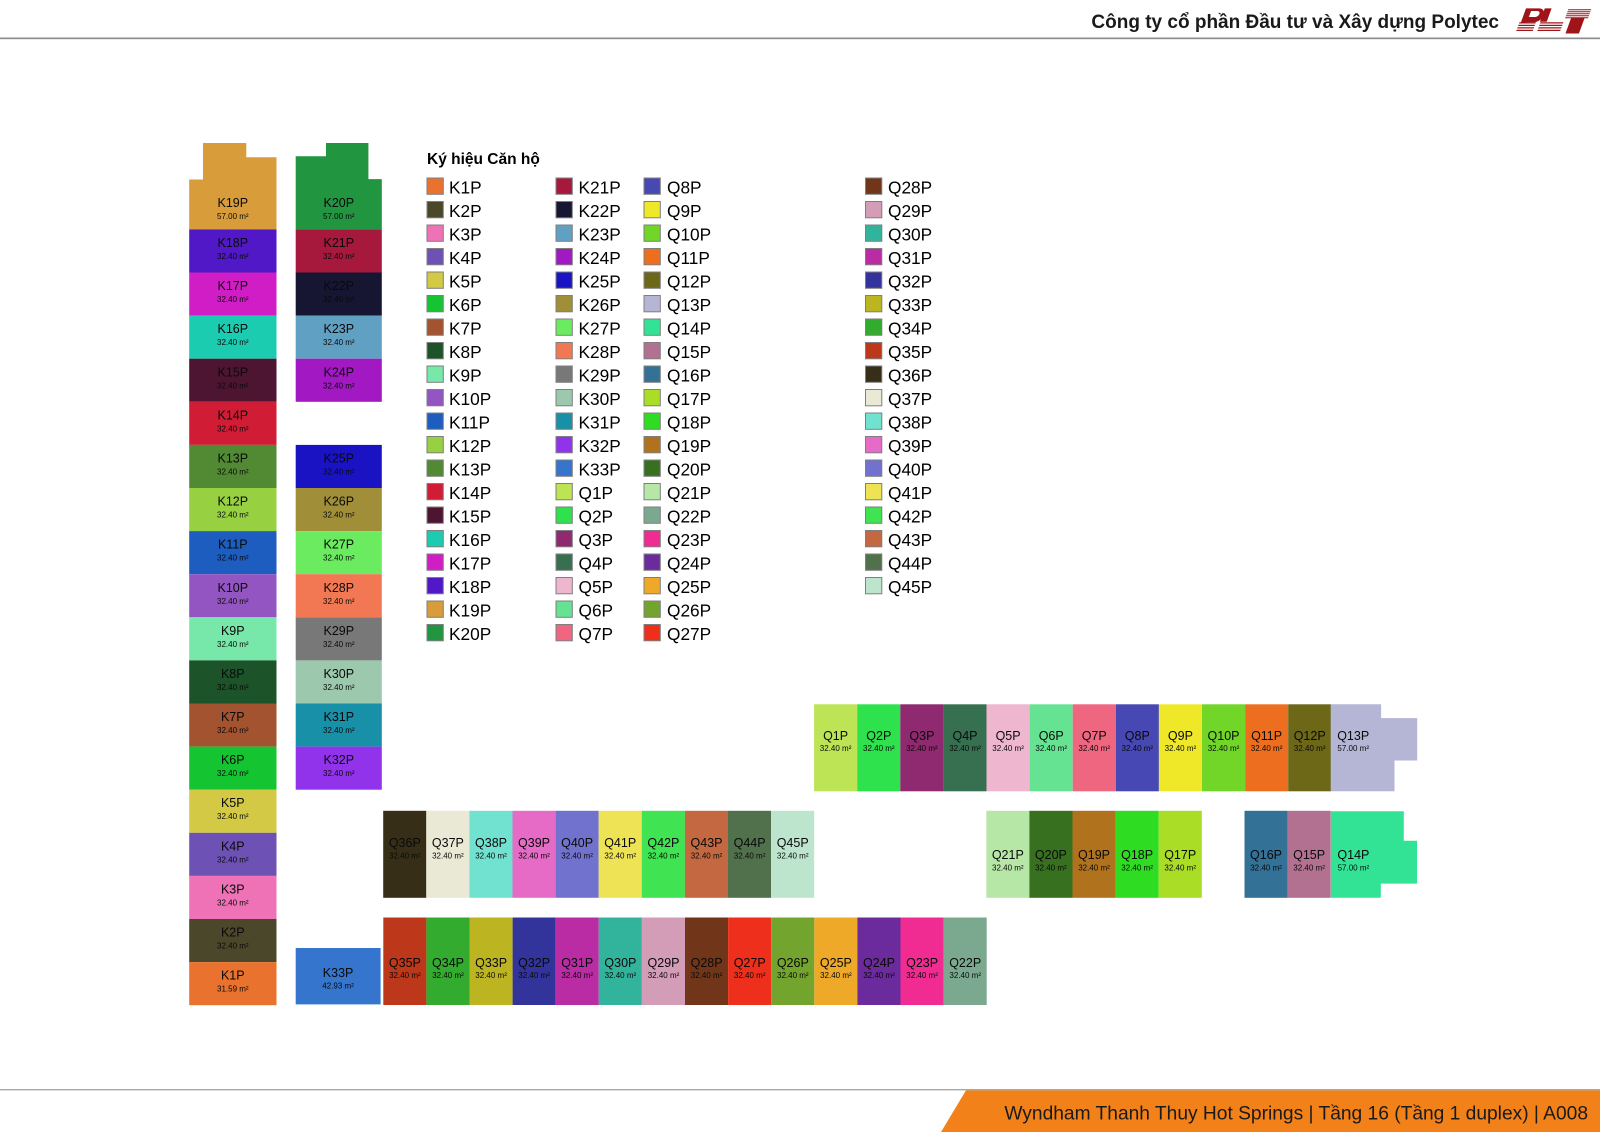 The height and width of the screenshot is (1137, 1600). What do you see at coordinates (470, 587) in the screenshot?
I see `svg-text: K18P` at bounding box center [470, 587].